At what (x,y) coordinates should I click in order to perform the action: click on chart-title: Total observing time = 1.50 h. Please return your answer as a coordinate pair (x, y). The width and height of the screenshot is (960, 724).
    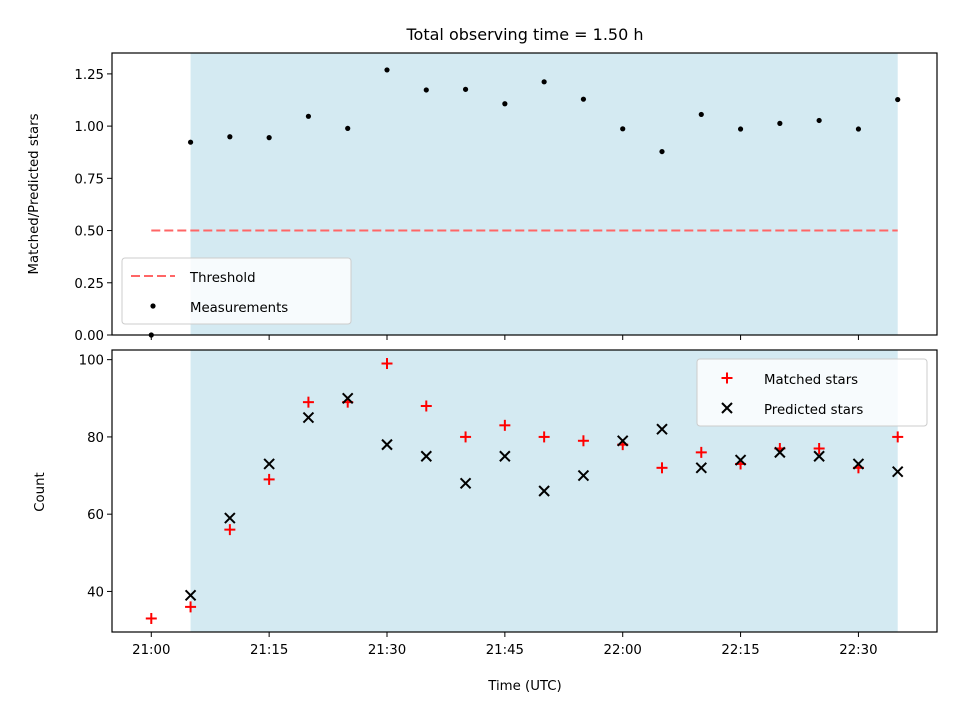
    Looking at the image, I should click on (524, 34).